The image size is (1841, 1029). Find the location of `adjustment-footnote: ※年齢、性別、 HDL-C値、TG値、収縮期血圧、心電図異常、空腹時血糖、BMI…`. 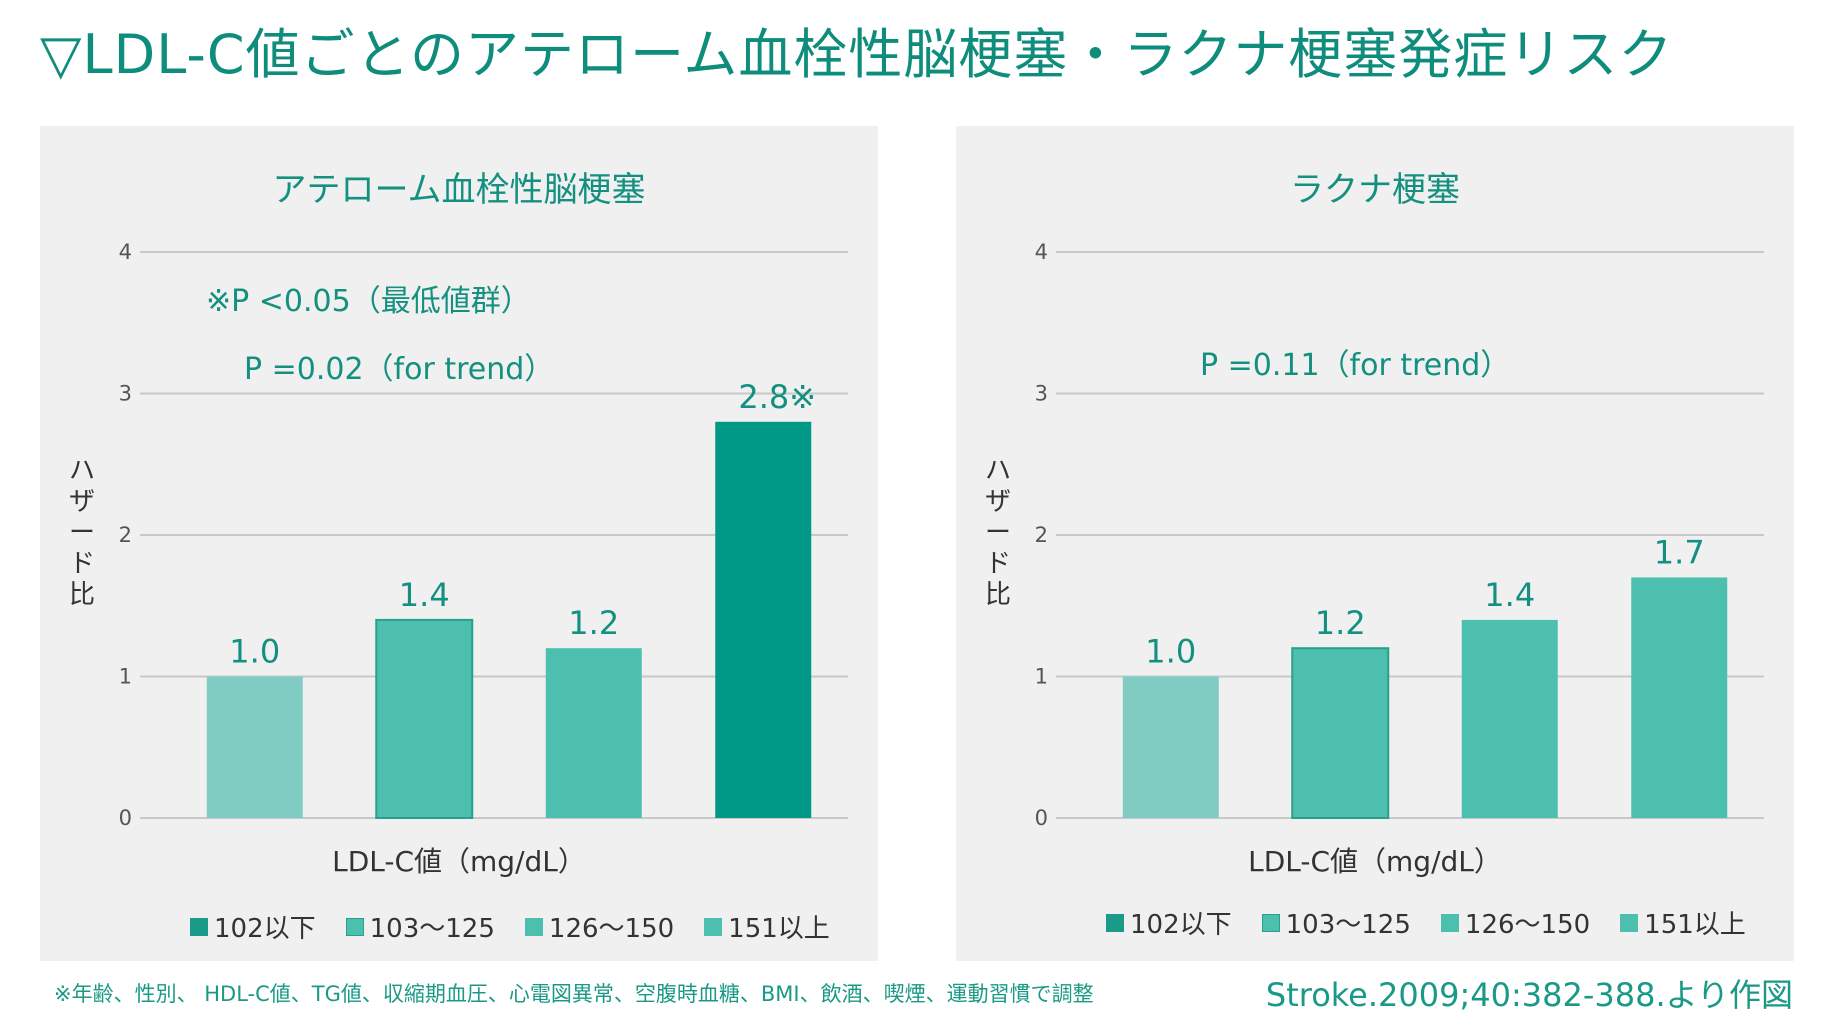

adjustment-footnote: ※年齢、性別、 HDL-C値、TG値、収縮期血圧、心電図異常、空腹時血糖、BMI… is located at coordinates (574, 994).